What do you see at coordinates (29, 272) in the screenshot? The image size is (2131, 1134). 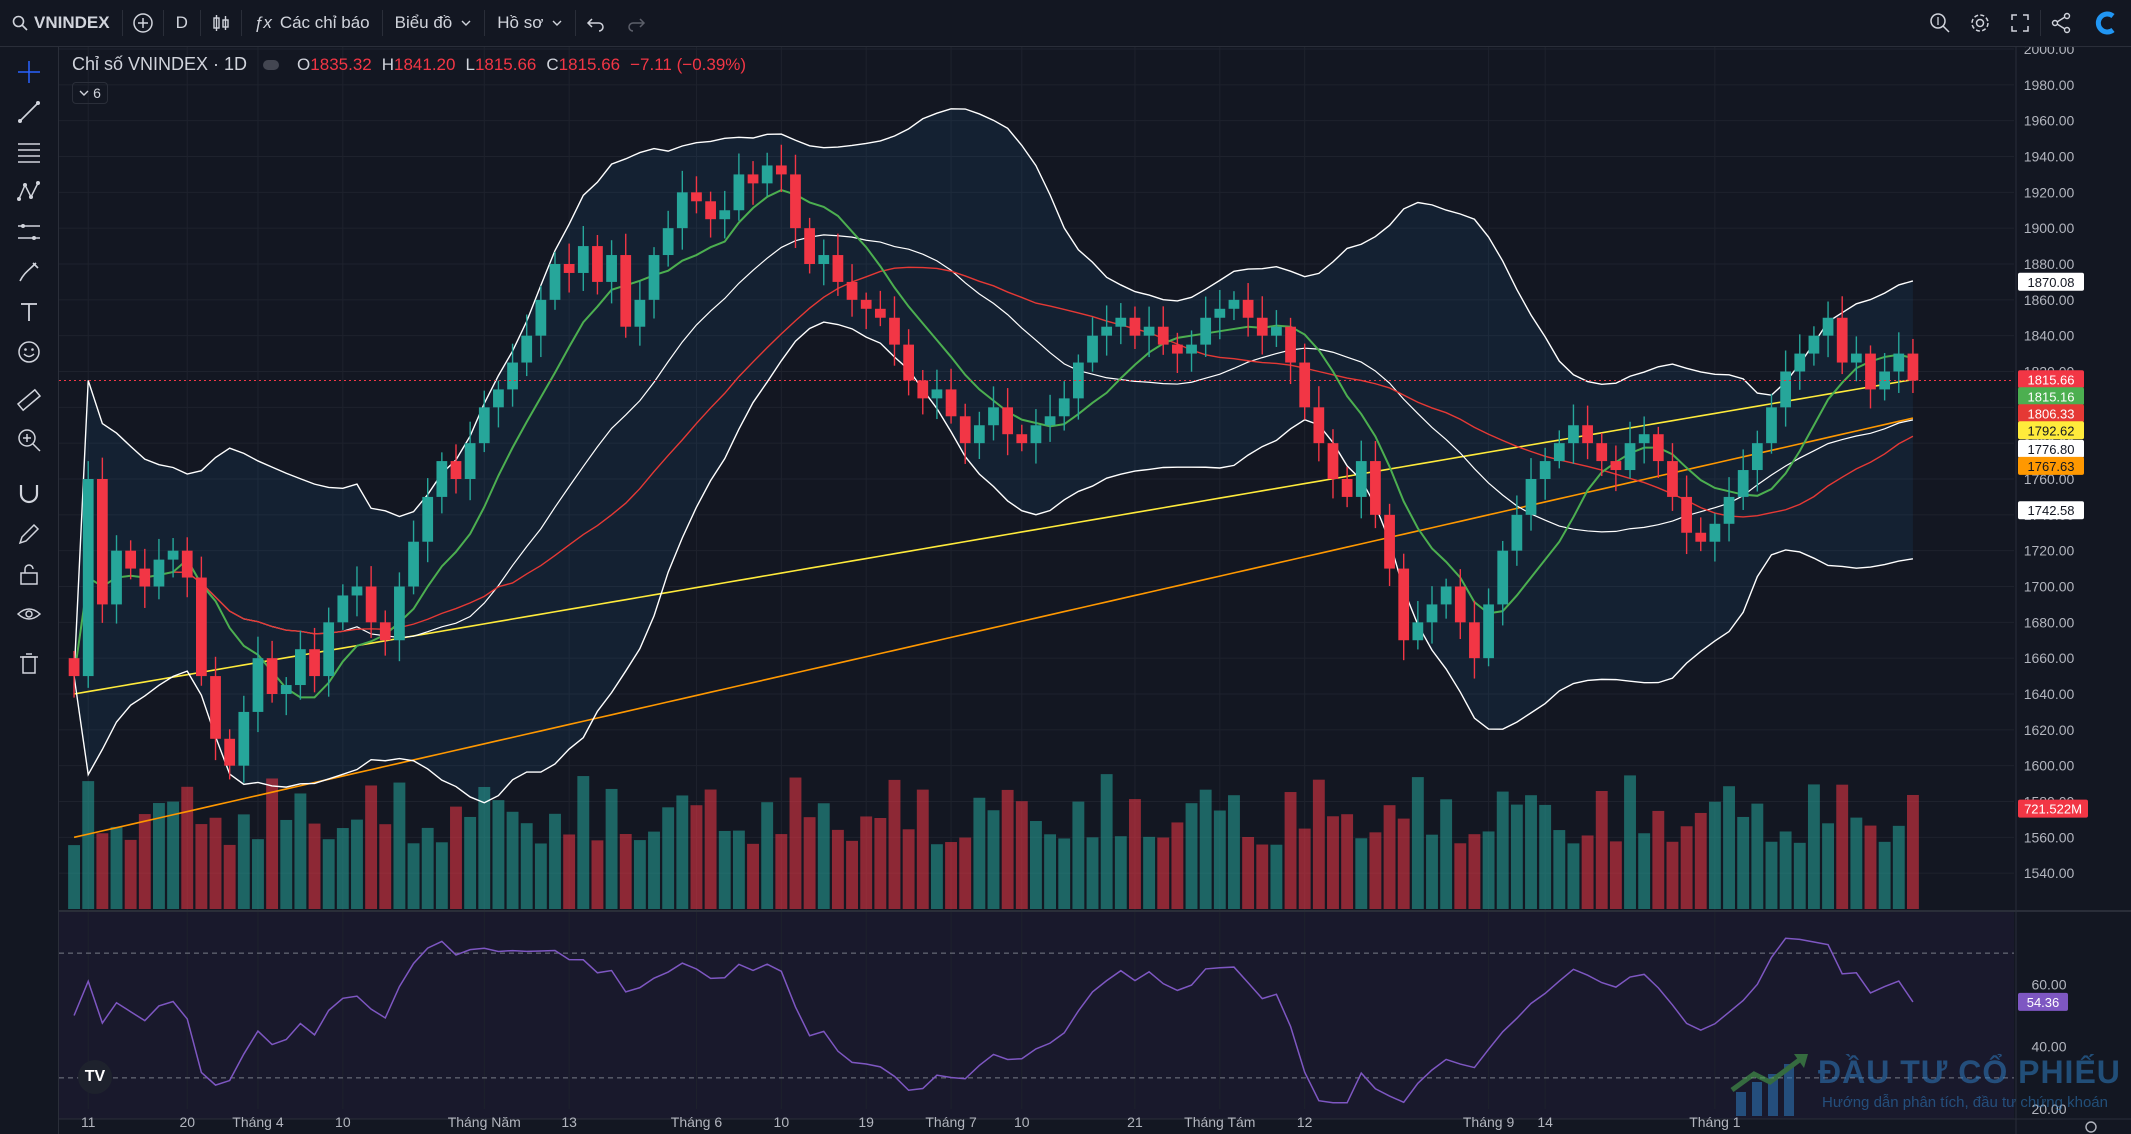 I see `brush-tool` at bounding box center [29, 272].